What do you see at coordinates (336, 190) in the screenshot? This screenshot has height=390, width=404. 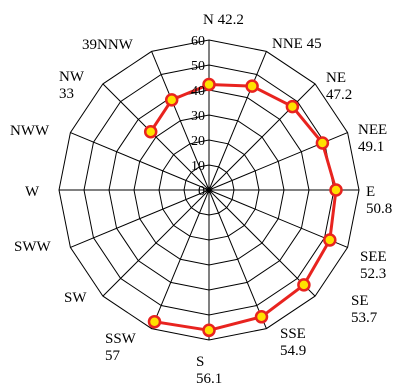 I see `data-point-e` at bounding box center [336, 190].